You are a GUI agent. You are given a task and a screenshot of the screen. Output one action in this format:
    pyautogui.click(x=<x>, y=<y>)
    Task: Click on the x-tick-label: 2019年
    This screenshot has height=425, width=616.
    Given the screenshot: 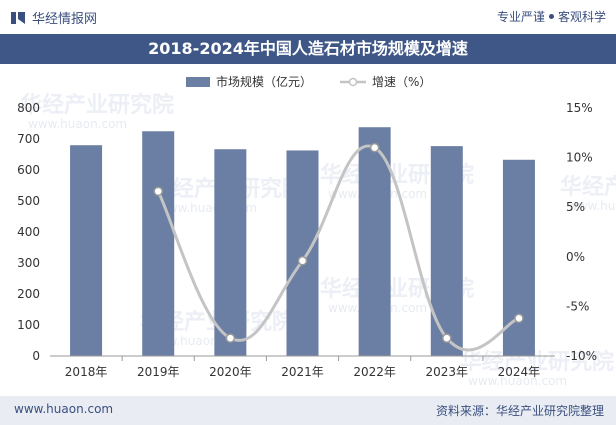 What is the action you would take?
    pyautogui.click(x=158, y=372)
    